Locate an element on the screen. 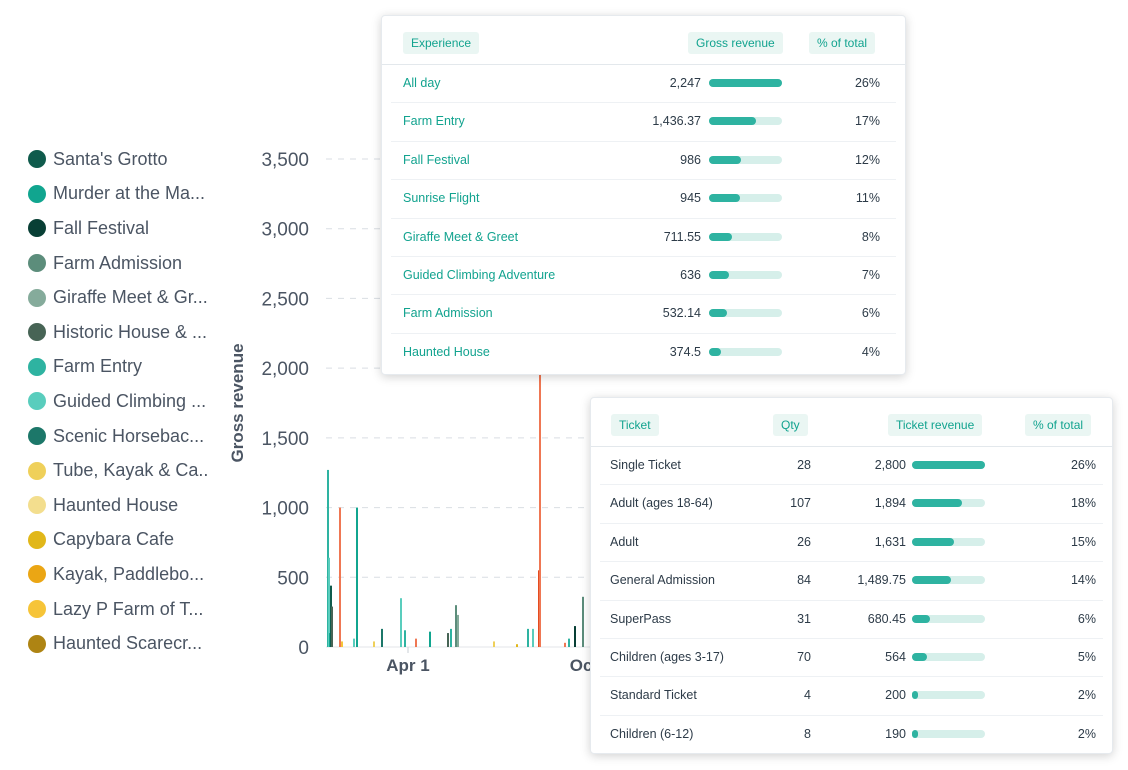 This screenshot has height=770, width=1128. qty-value: 8 is located at coordinates (807, 733).